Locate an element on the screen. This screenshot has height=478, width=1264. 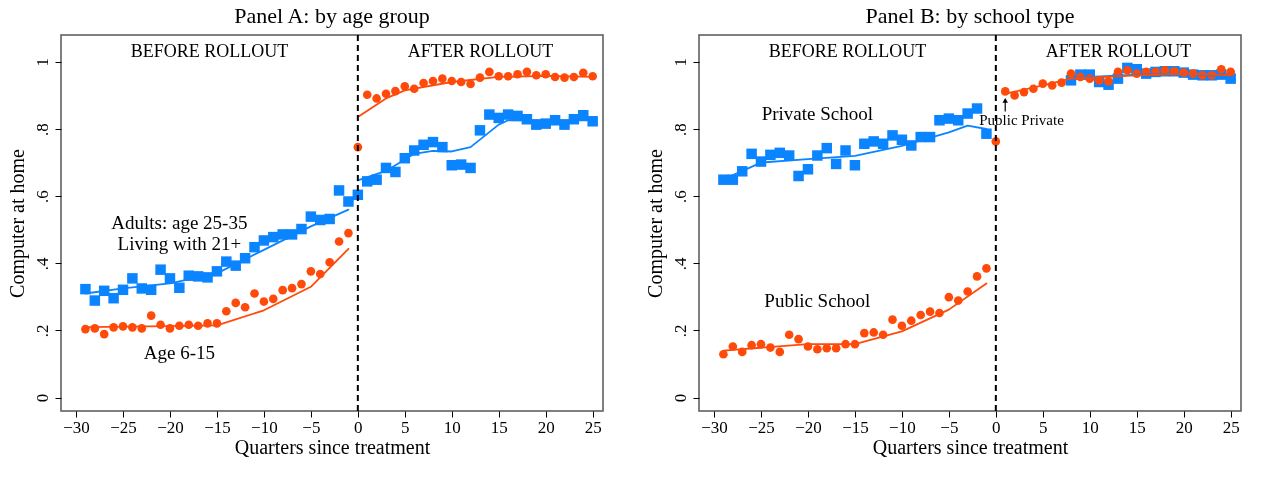
x-tick-label: −10 is located at coordinates (264, 427).